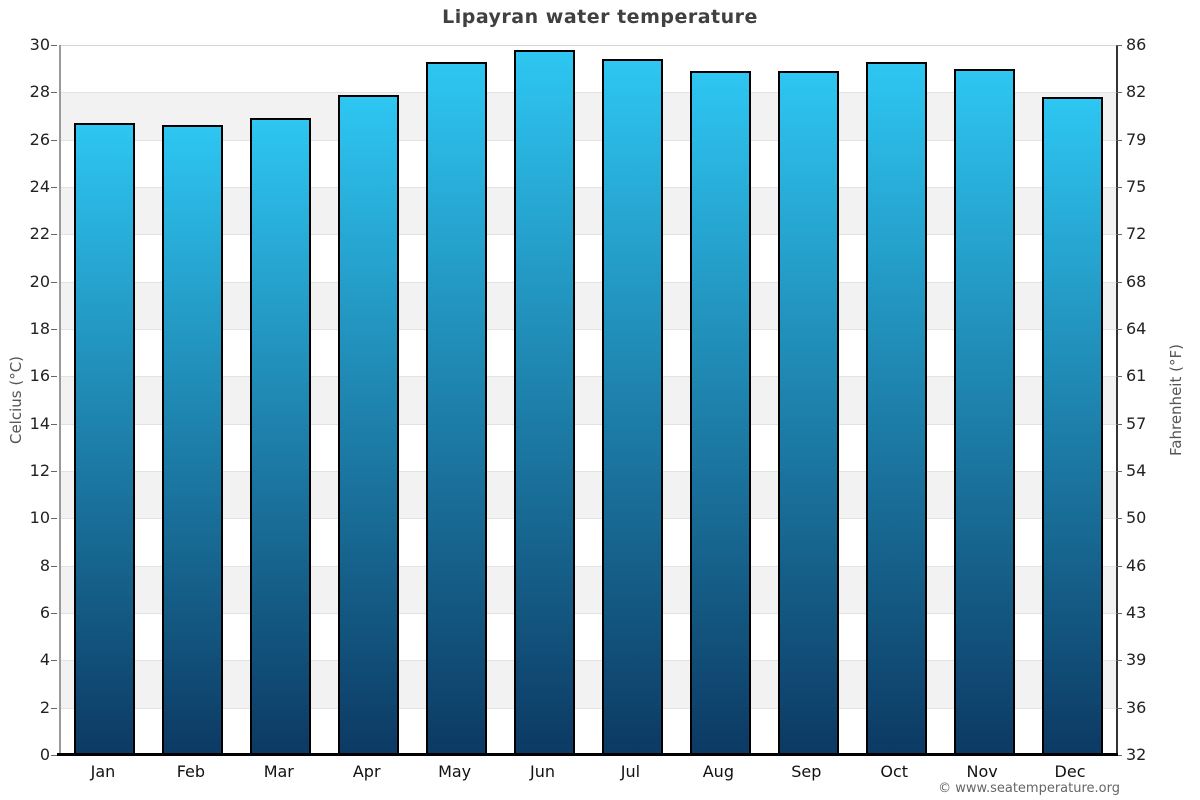 Image resolution: width=1200 pixels, height=800 pixels. I want to click on month-label-nov: Nov, so click(982, 771).